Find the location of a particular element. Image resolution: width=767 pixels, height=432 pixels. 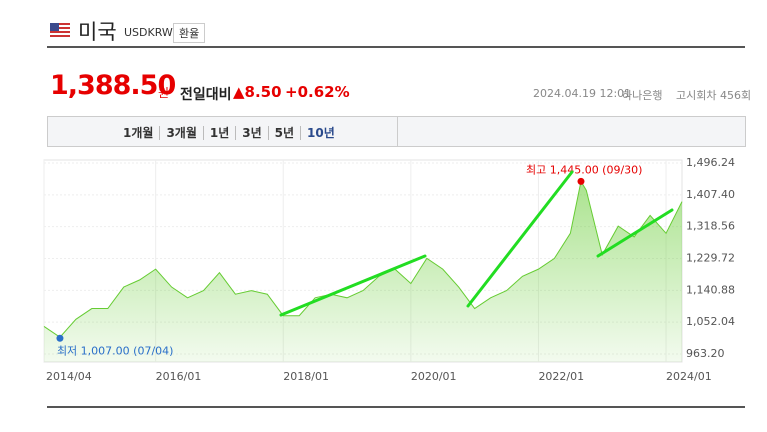

price-unit: 원 is located at coordinates (164, 93).